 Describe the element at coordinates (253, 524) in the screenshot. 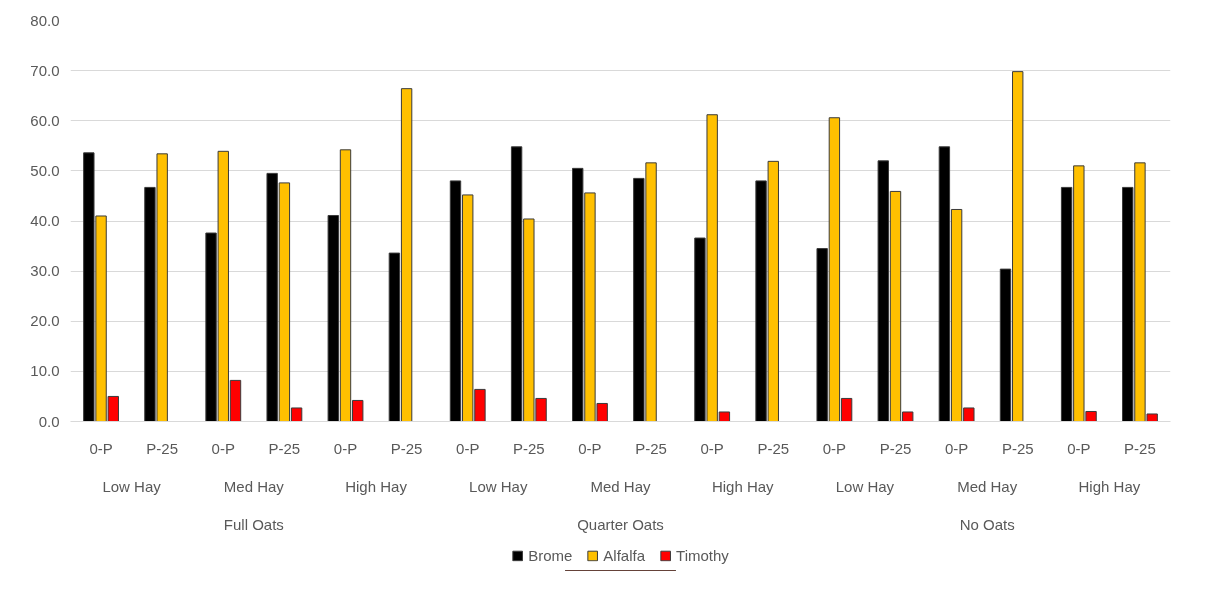

I see `text: Full Oats` at that location.